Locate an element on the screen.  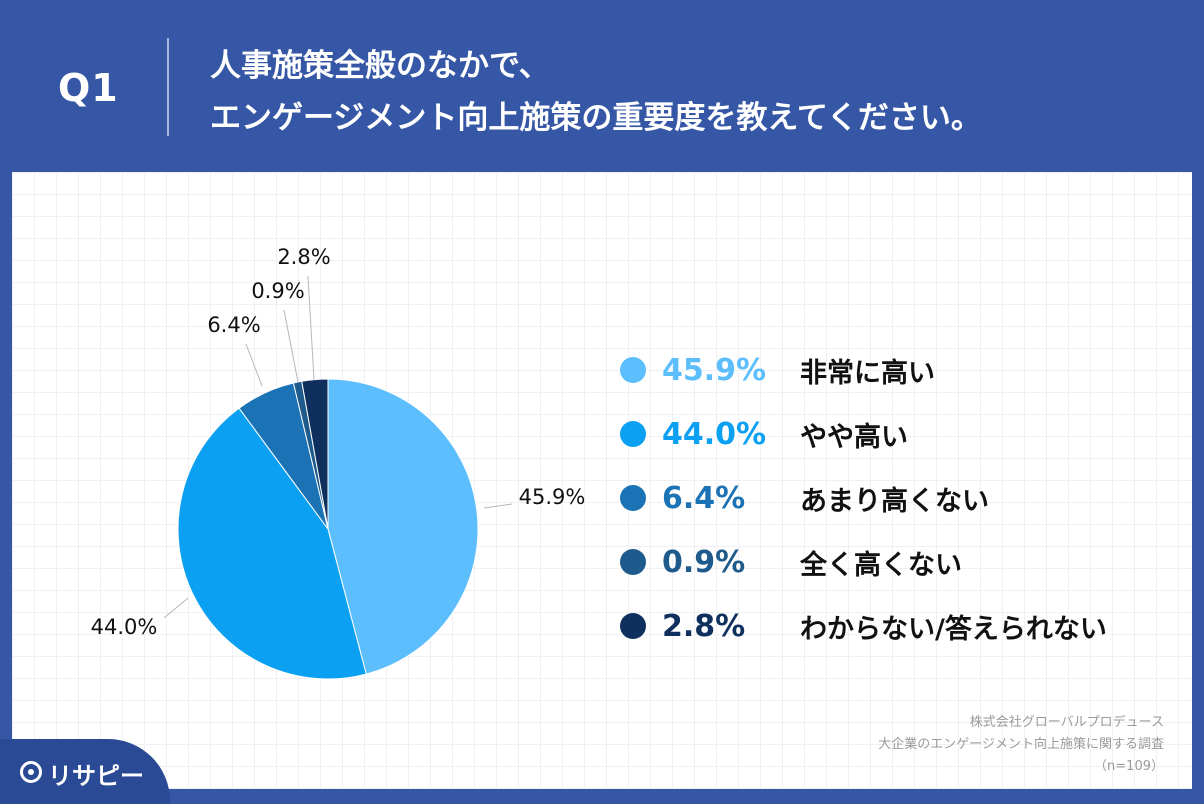
data-label-5: 2.8% is located at coordinates (303, 257).